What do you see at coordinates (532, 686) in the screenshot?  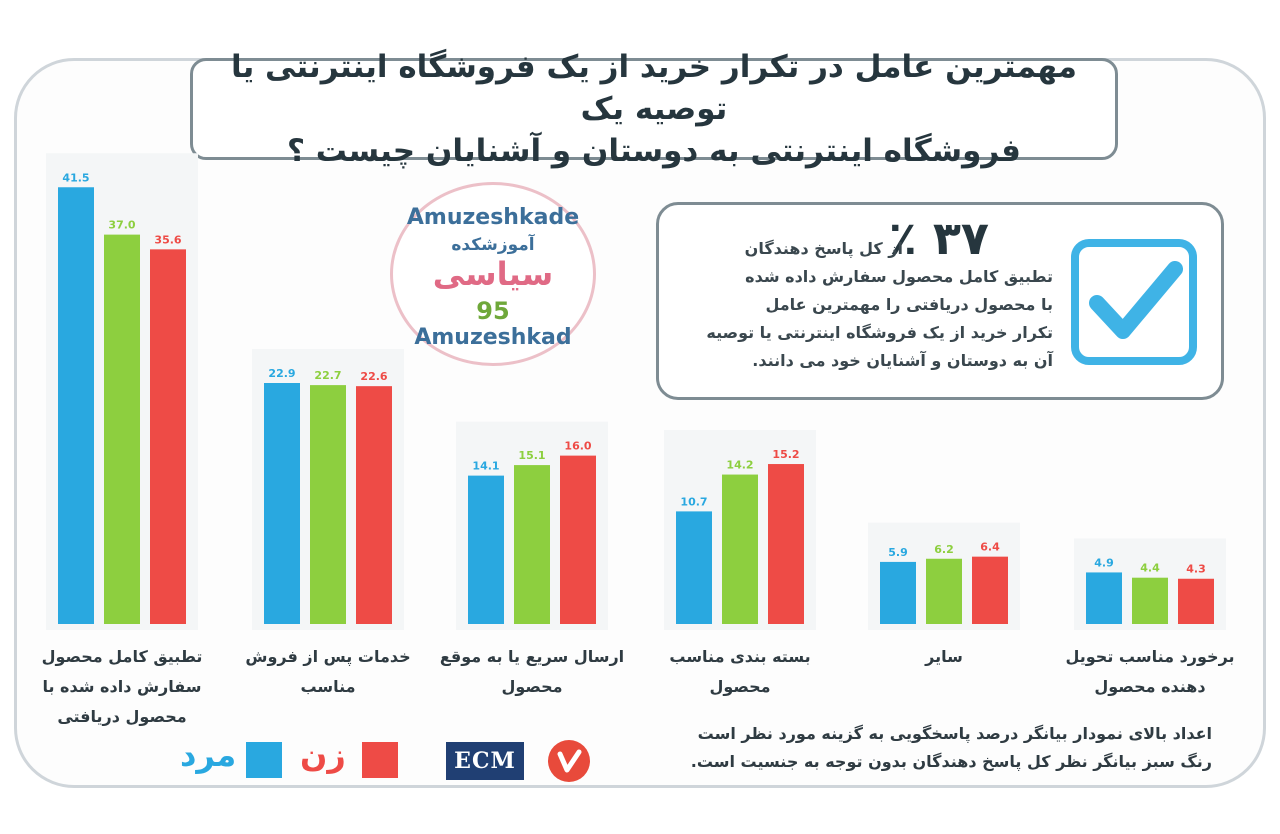 I see `category-label-line: محصول` at bounding box center [532, 686].